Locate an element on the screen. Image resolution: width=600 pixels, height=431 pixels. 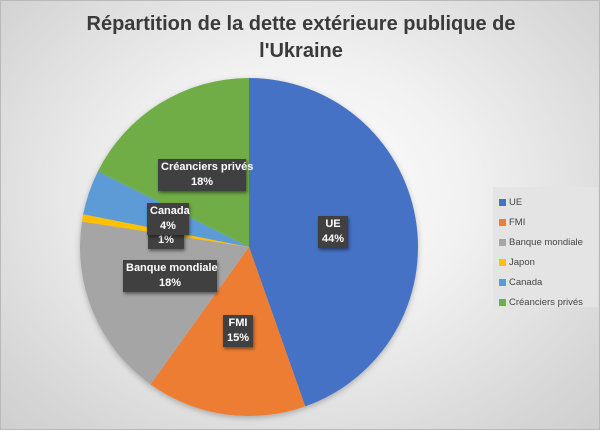
label-name: Créanciers privés is located at coordinates (207, 167).